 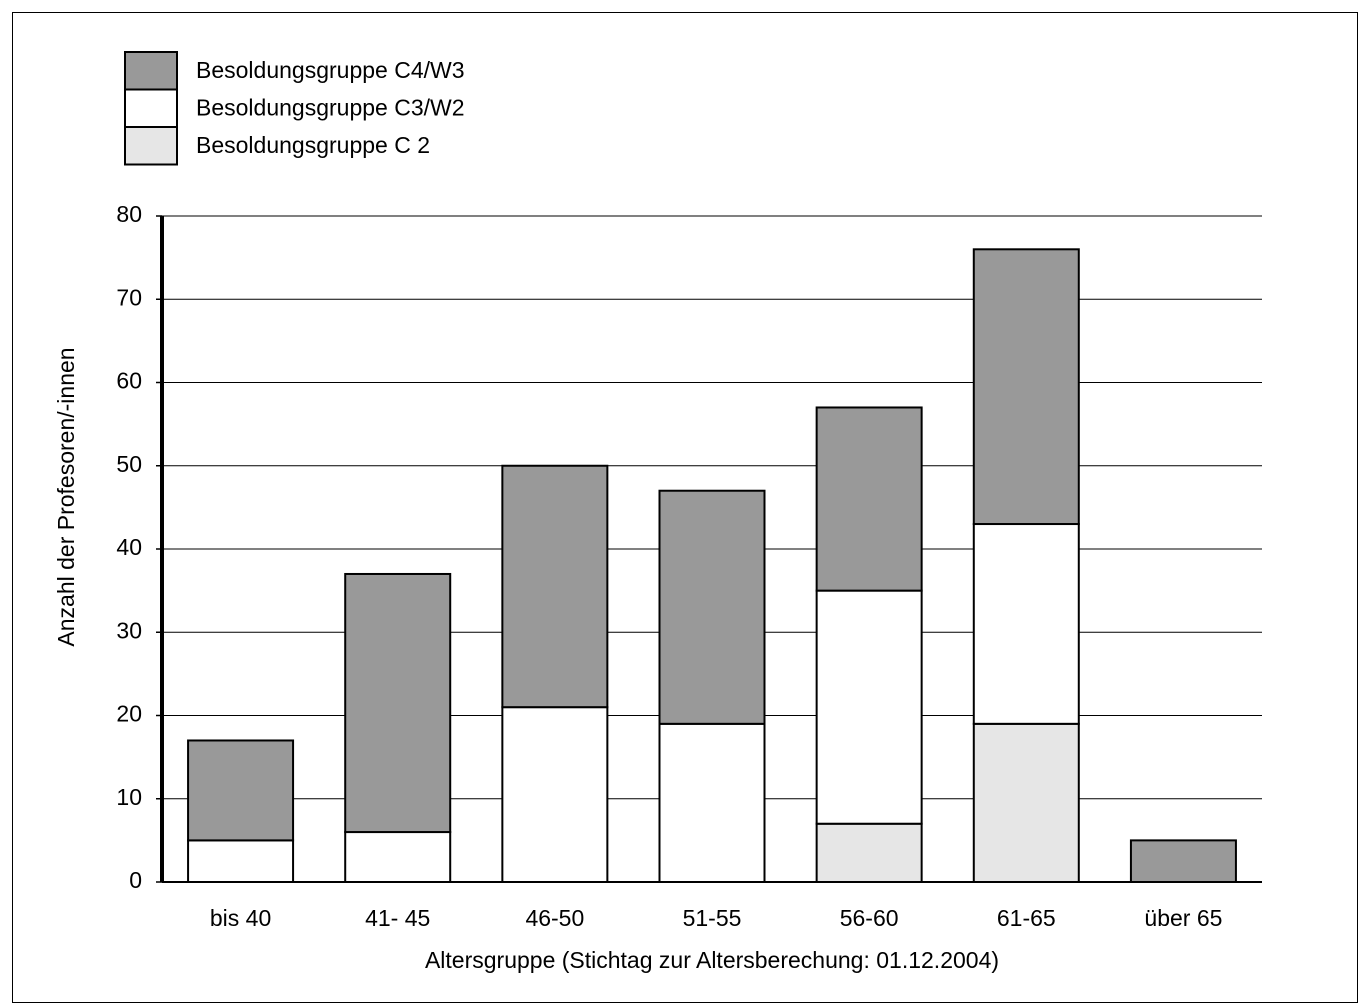 I want to click on legend-label: Besoldungsgruppe C4/W3, so click(x=330, y=70).